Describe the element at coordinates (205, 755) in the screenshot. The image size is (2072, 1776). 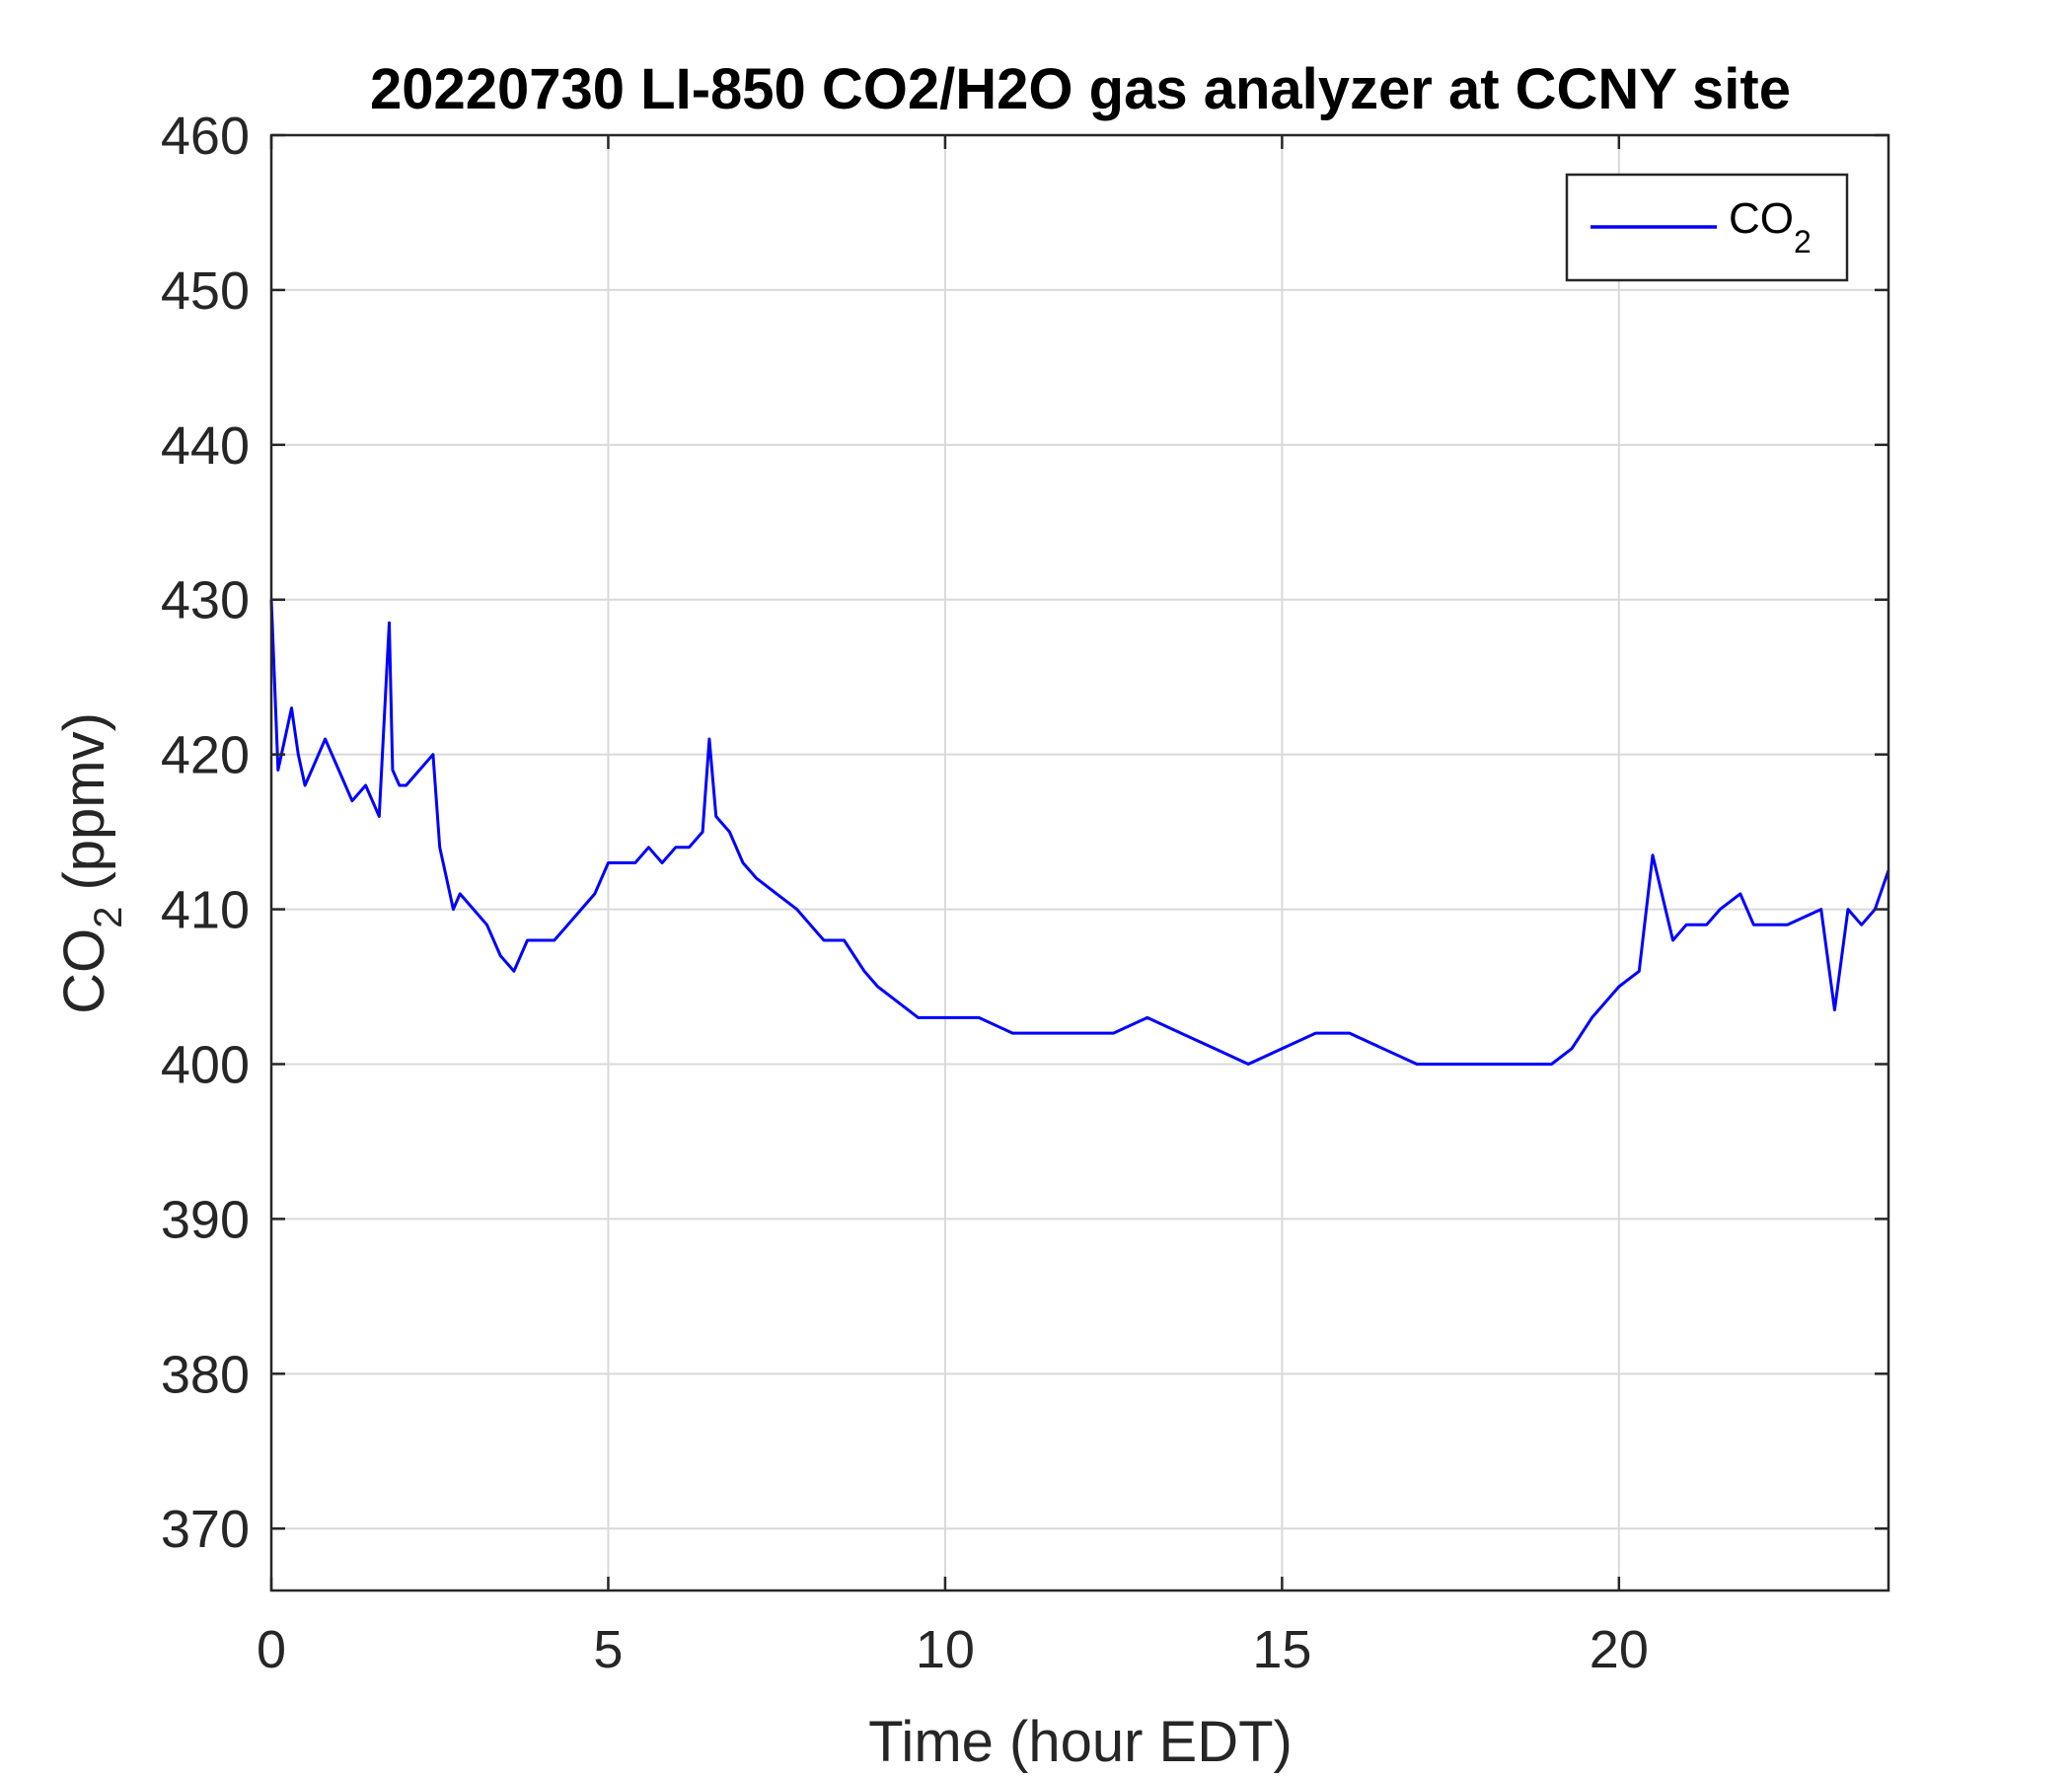
I see `y-tick-label: 420` at that location.